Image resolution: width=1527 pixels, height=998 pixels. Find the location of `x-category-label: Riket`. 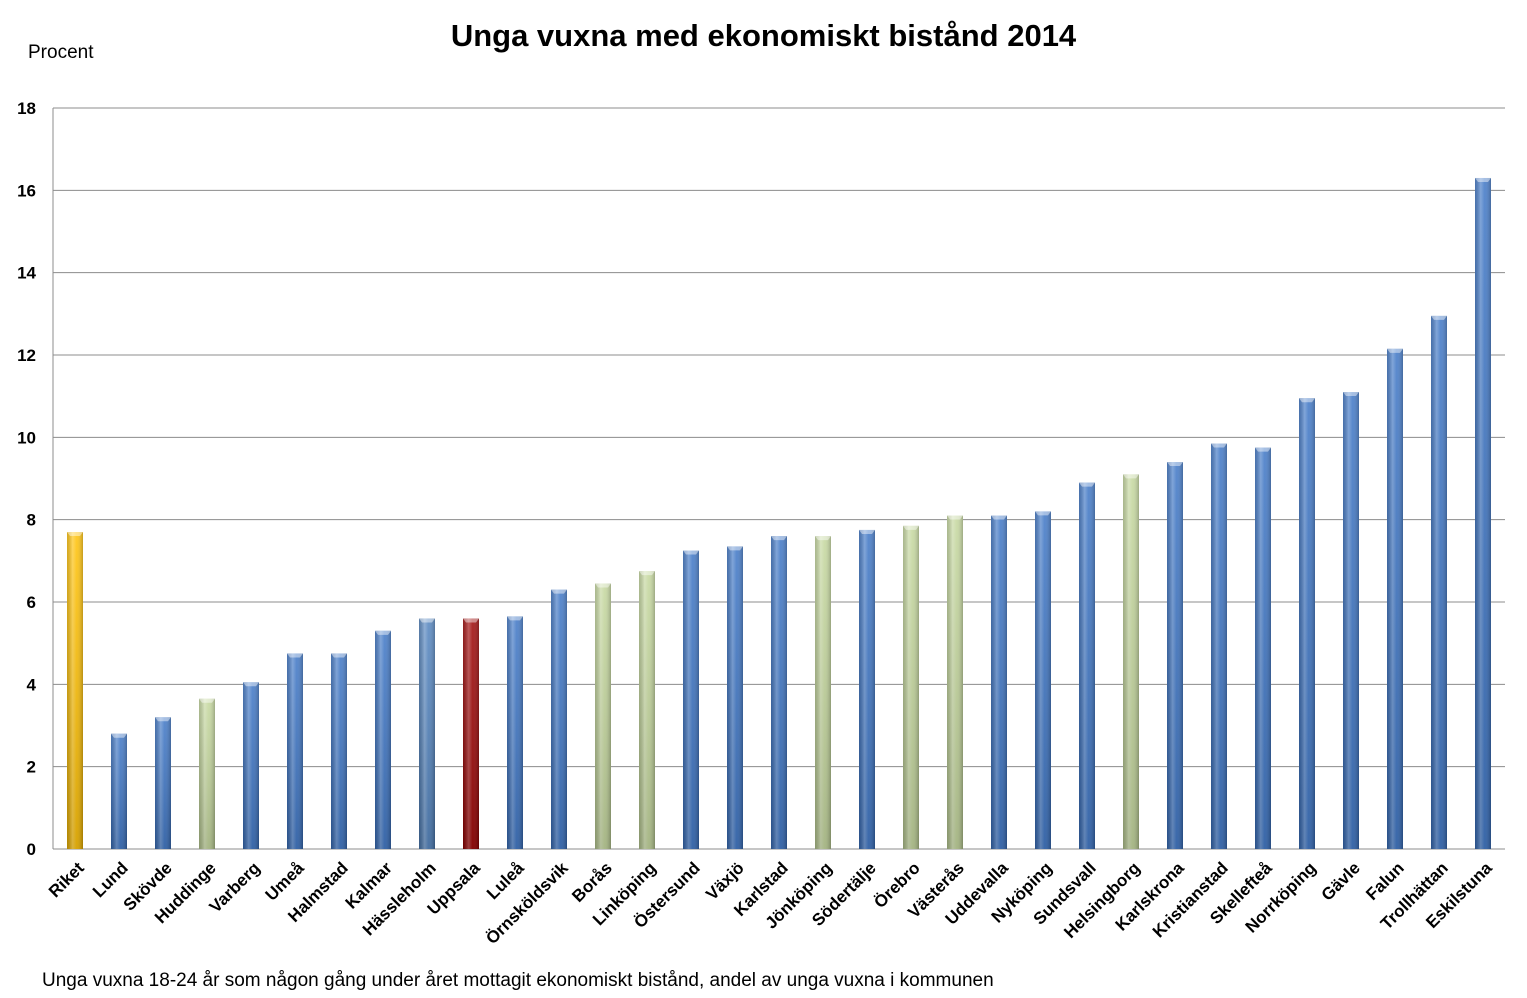

x-category-label: Riket is located at coordinates (66, 879).